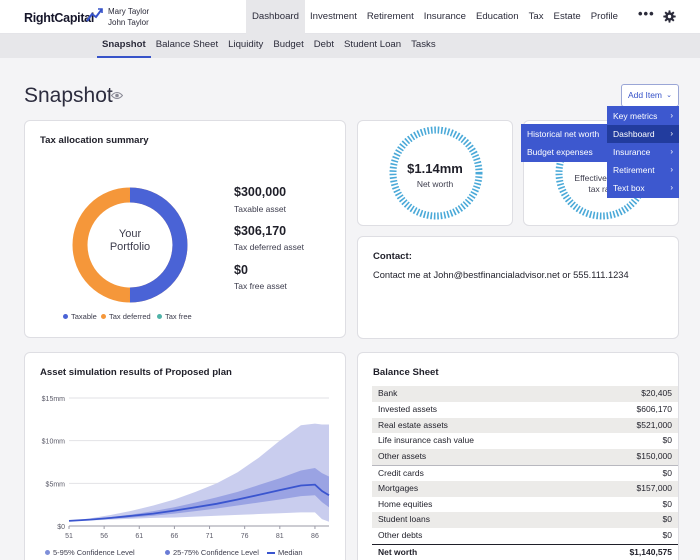  I want to click on chevron-down-icon: ⌄, so click(669, 95).